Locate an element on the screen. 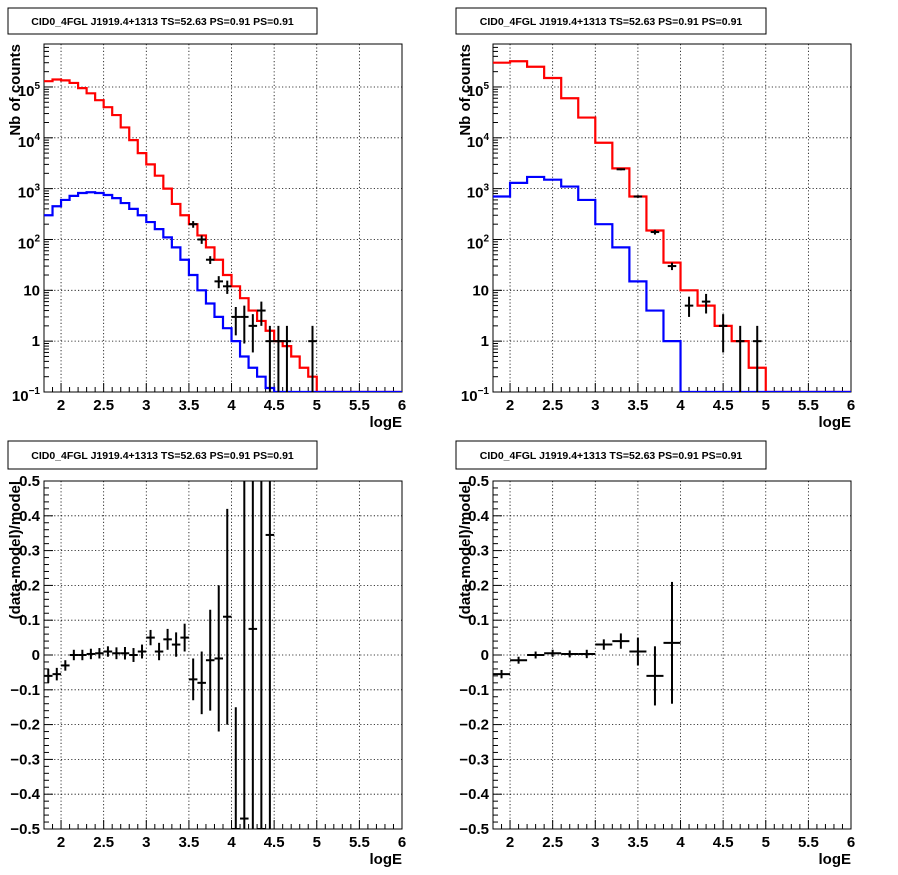 This screenshot has height=875, width=898. model-total-line is located at coordinates (223, 235).